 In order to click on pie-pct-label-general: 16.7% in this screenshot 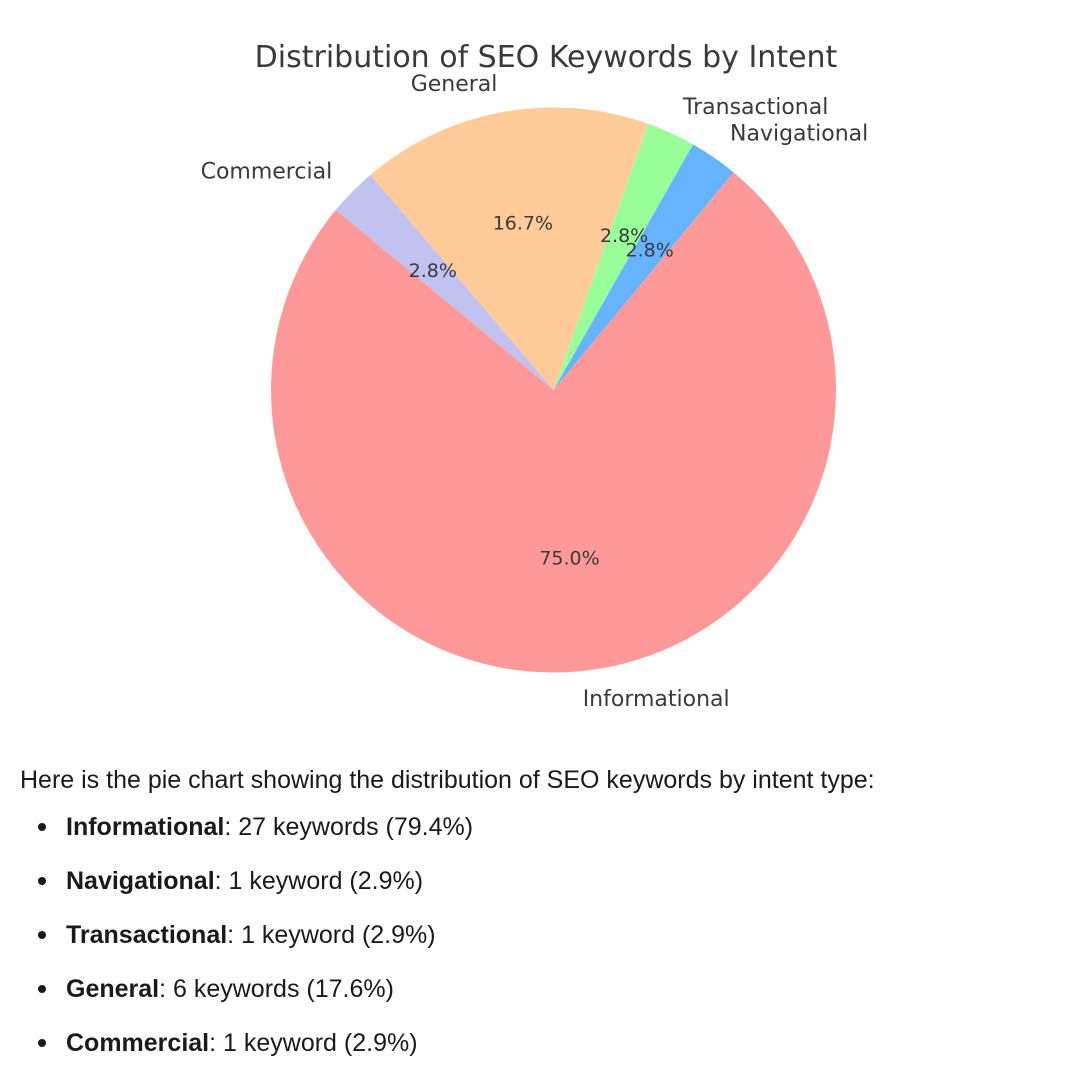, I will do `click(523, 223)`.